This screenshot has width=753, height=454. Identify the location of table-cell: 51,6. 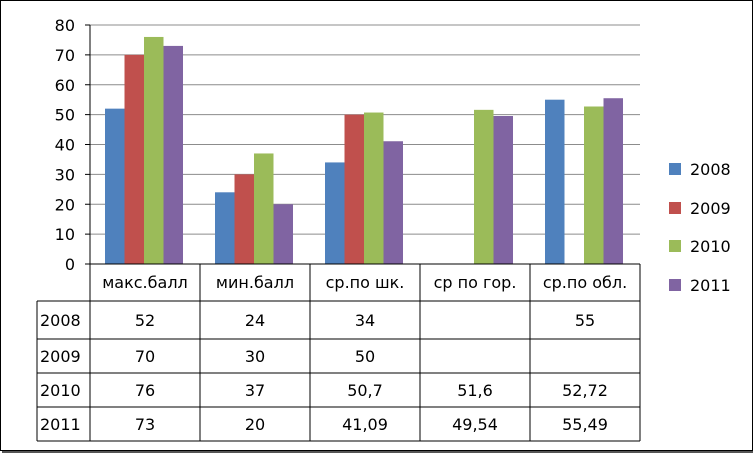
(475, 390).